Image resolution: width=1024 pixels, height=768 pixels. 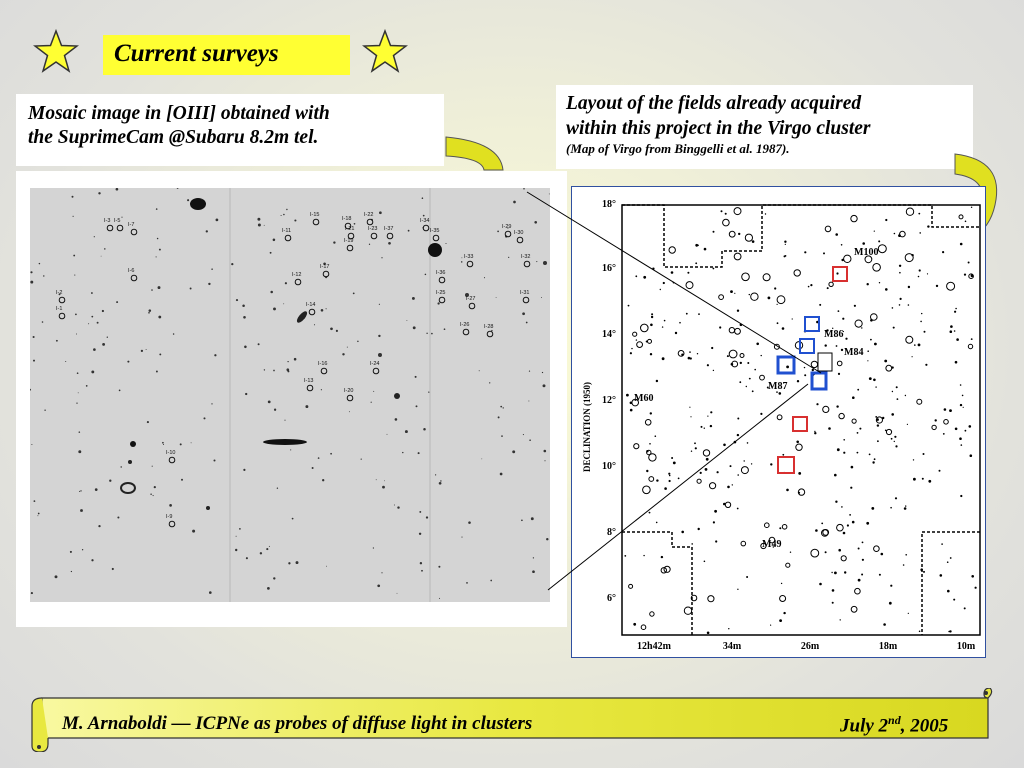 What do you see at coordinates (59, 309) in the screenshot?
I see `pn-candidate-label: I-1` at bounding box center [59, 309].